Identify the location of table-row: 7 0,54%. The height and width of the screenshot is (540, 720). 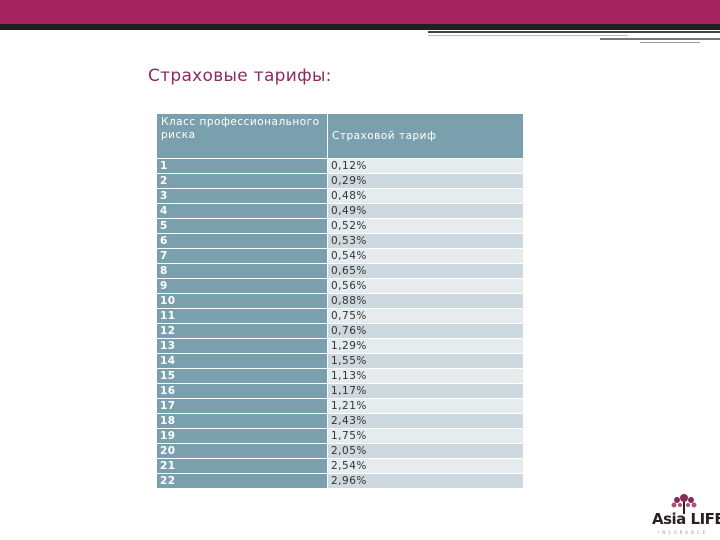
(340, 256).